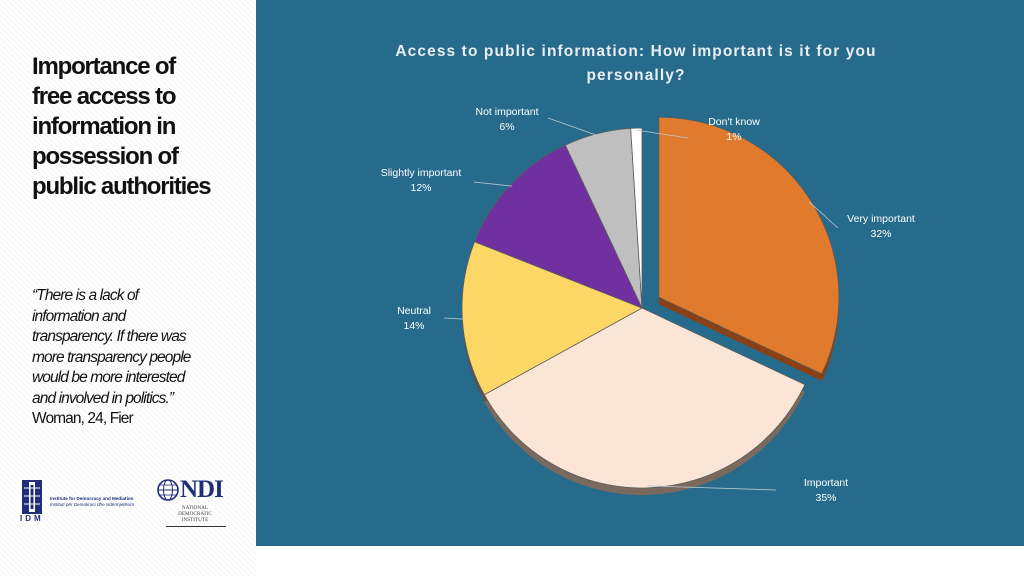  I want to click on idm-name-line2: Instituti për Demokraci dhe Ndërmjetësim, so click(92, 504).